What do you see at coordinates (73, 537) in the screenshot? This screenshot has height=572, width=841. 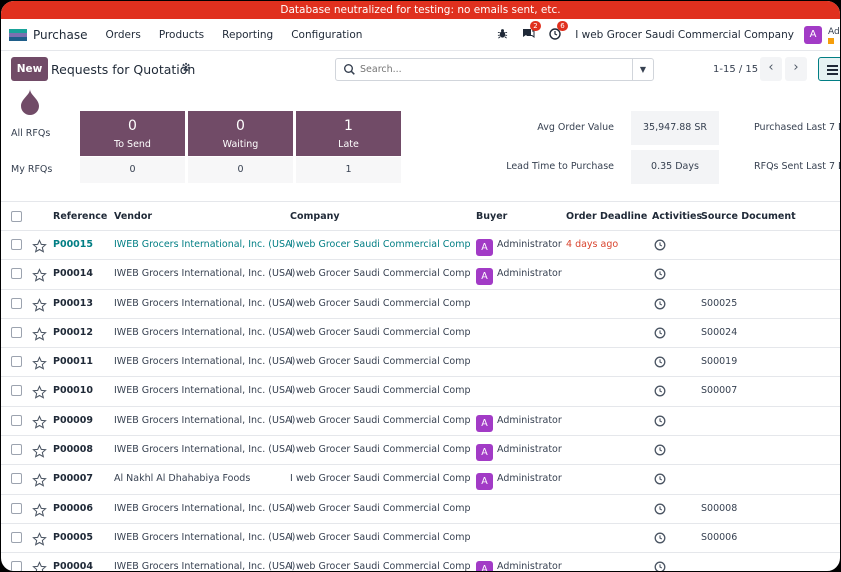 I see `reference-cell: P00005` at bounding box center [73, 537].